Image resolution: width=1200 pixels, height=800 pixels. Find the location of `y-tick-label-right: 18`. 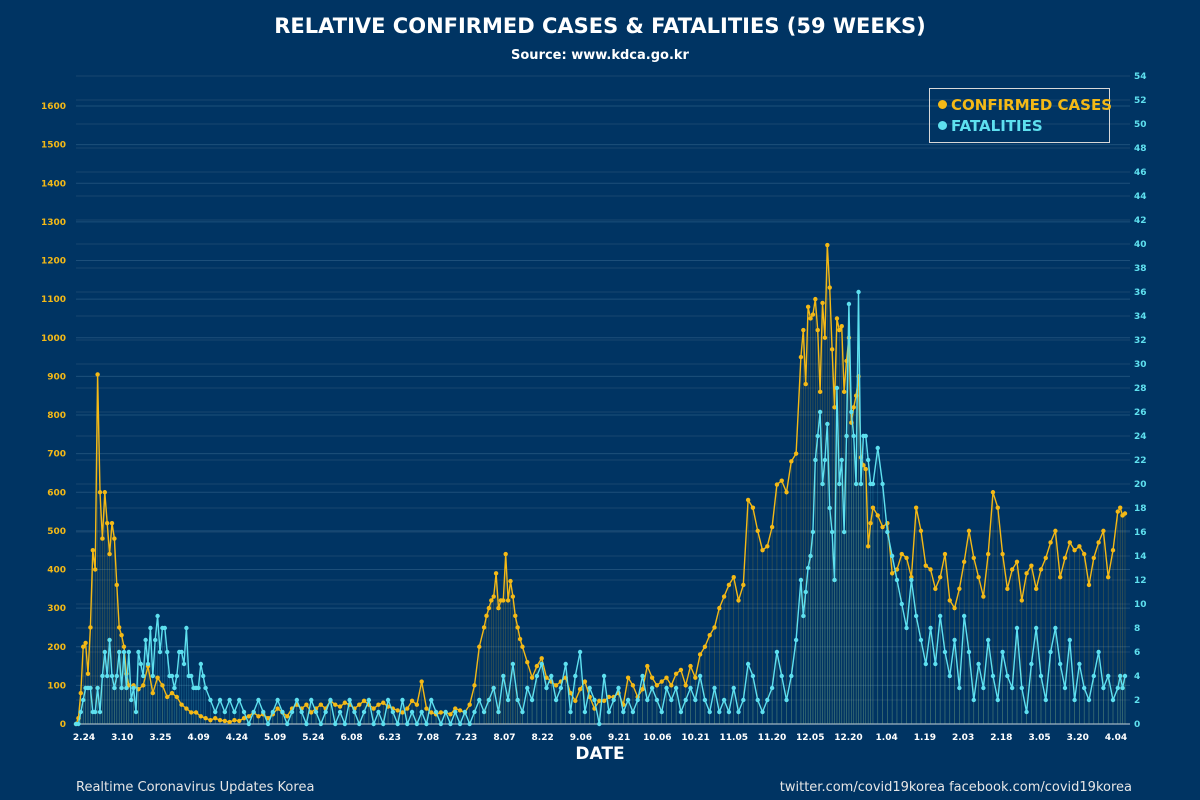

y-tick-label-right: 18 is located at coordinates (1140, 509).